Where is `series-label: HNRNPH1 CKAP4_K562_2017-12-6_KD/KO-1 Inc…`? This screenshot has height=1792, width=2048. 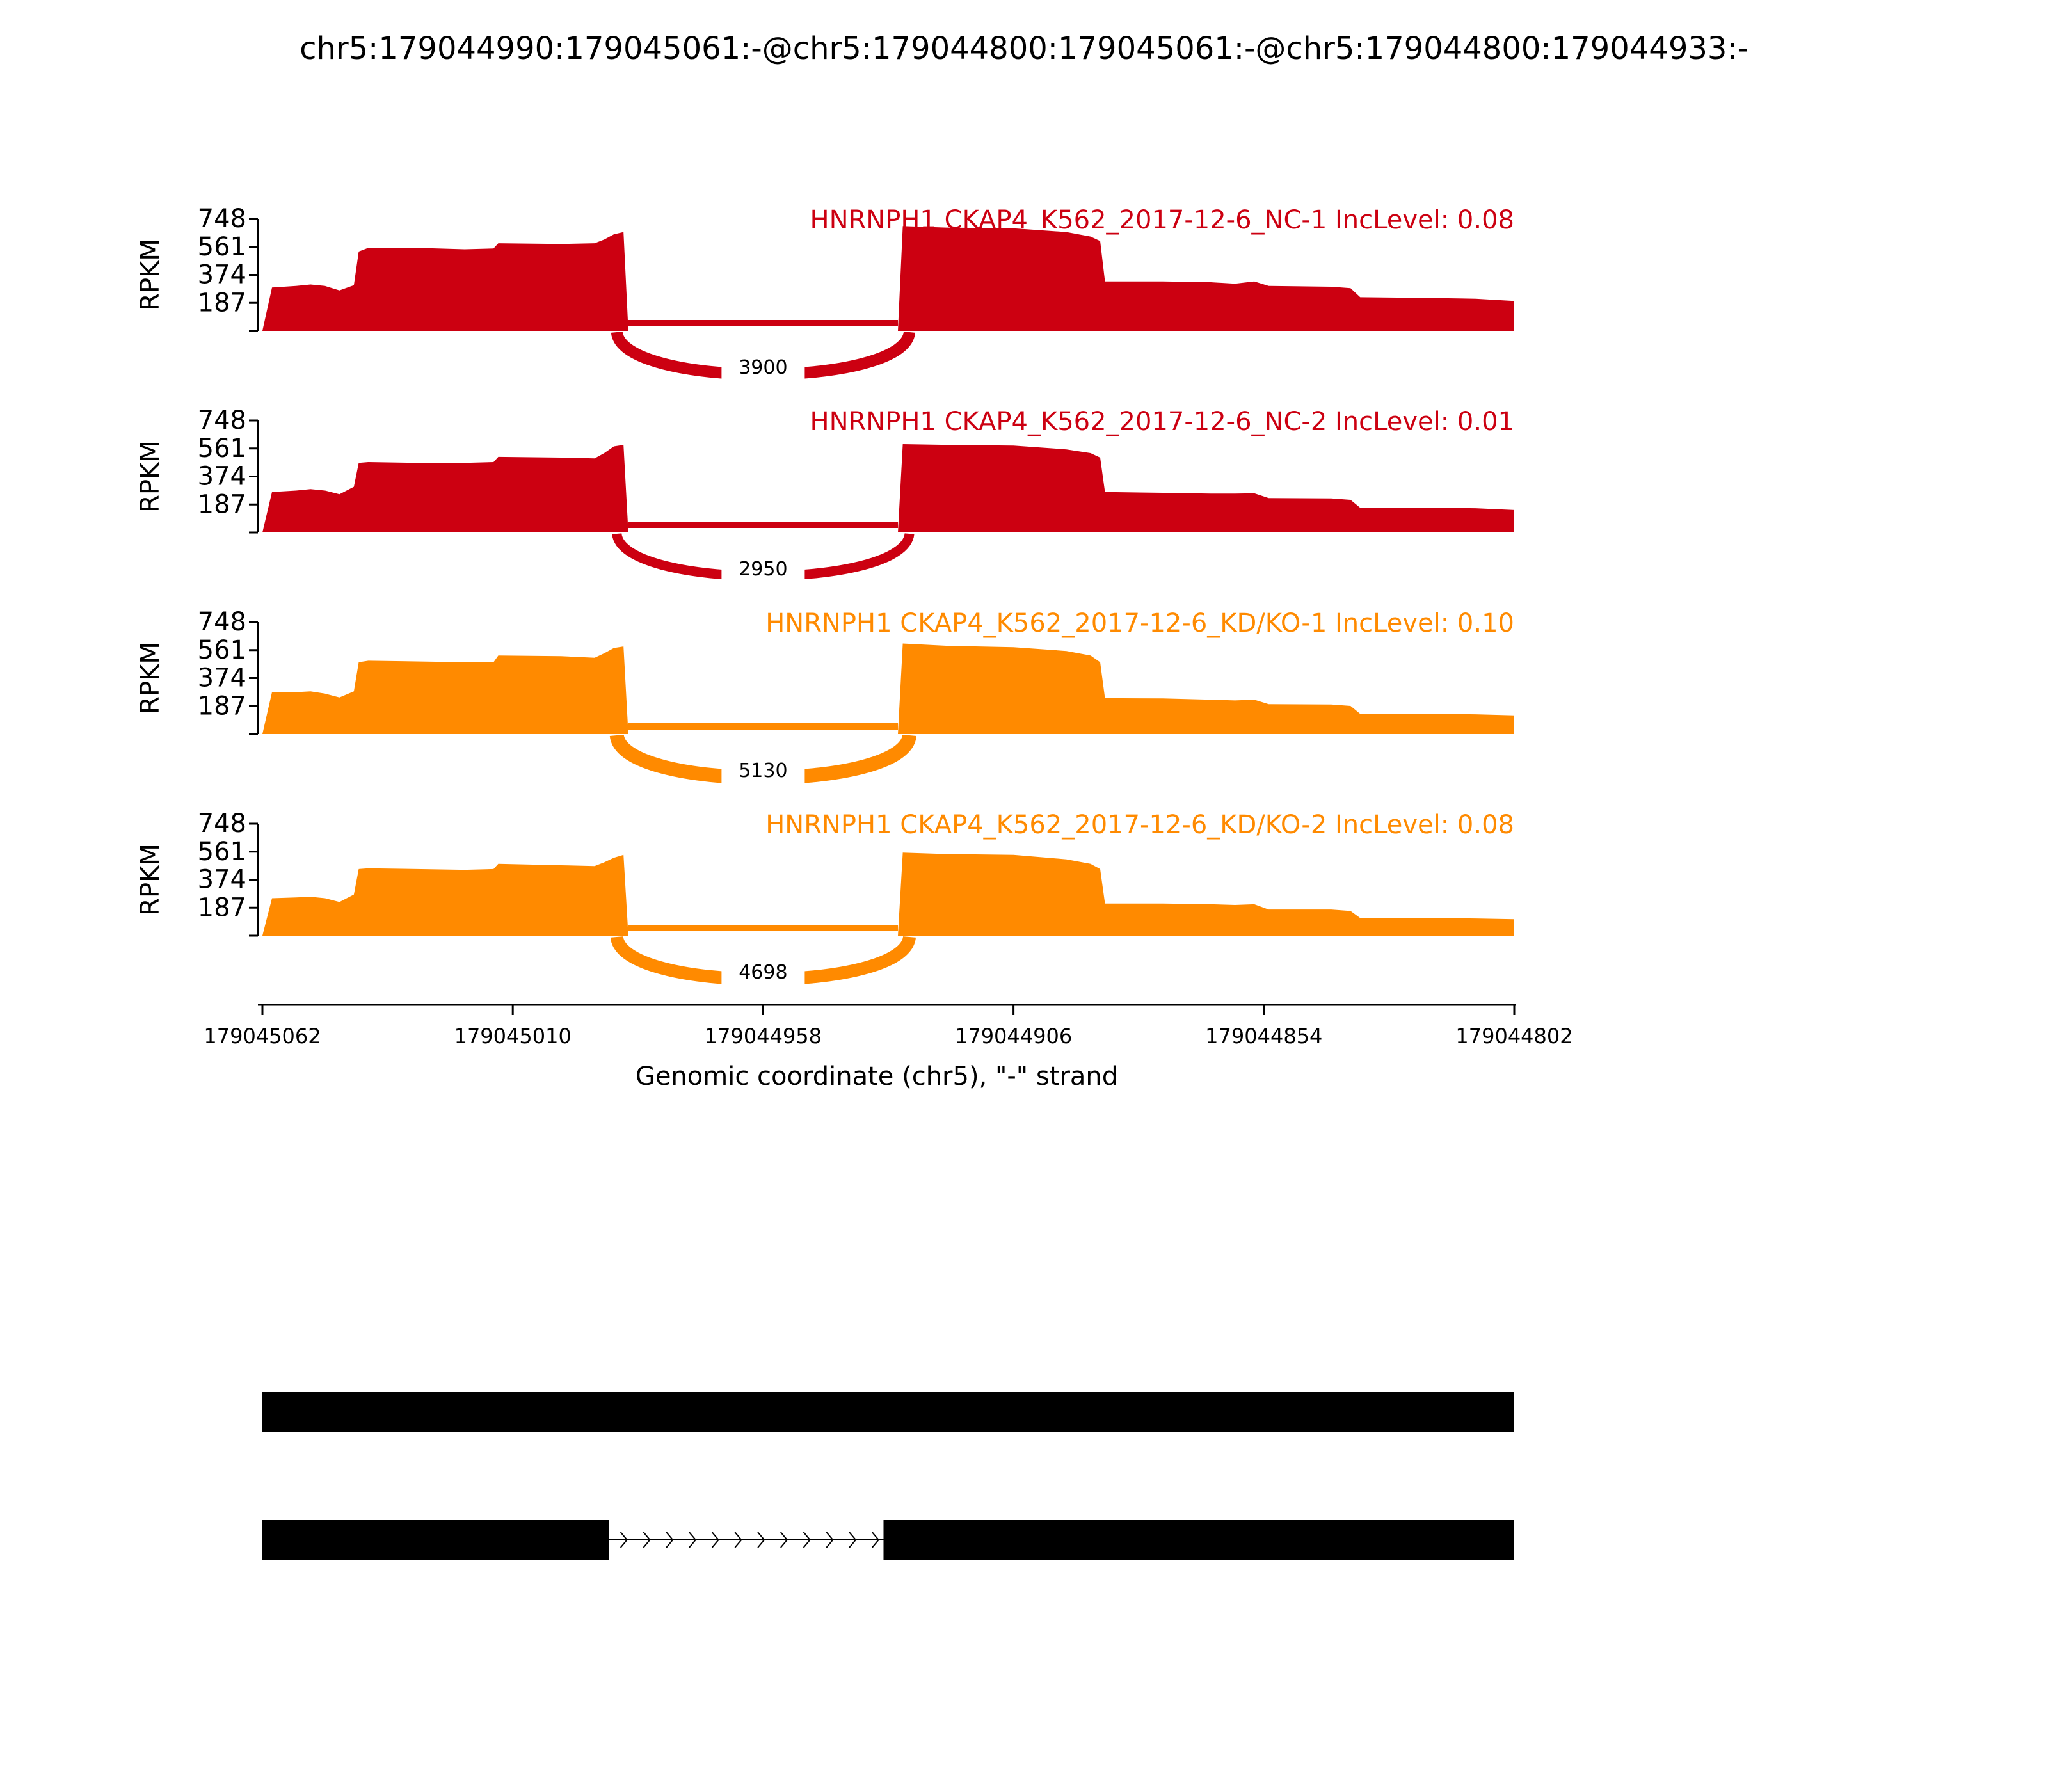
series-label: HNRNPH1 CKAP4_K562_2017-12-6_KD/KO-1 Inc… is located at coordinates (1139, 623).